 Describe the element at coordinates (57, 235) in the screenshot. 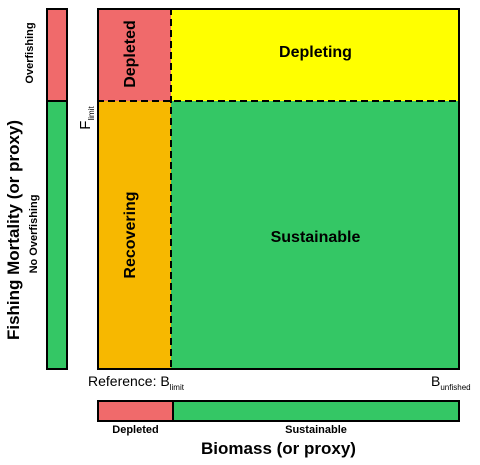

I see `no-overfishing-bar-segment` at that location.